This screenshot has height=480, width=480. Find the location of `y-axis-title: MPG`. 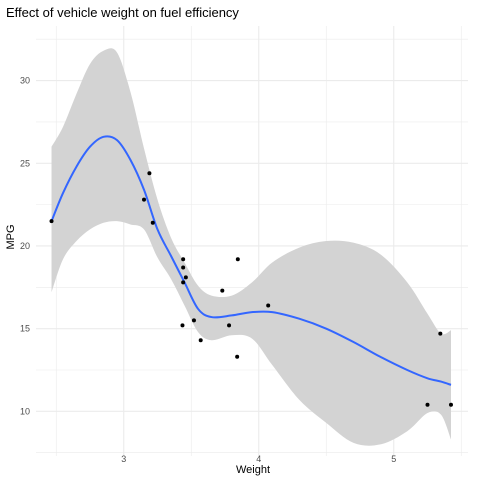

y-axis-title: MPG is located at coordinates (11, 236).